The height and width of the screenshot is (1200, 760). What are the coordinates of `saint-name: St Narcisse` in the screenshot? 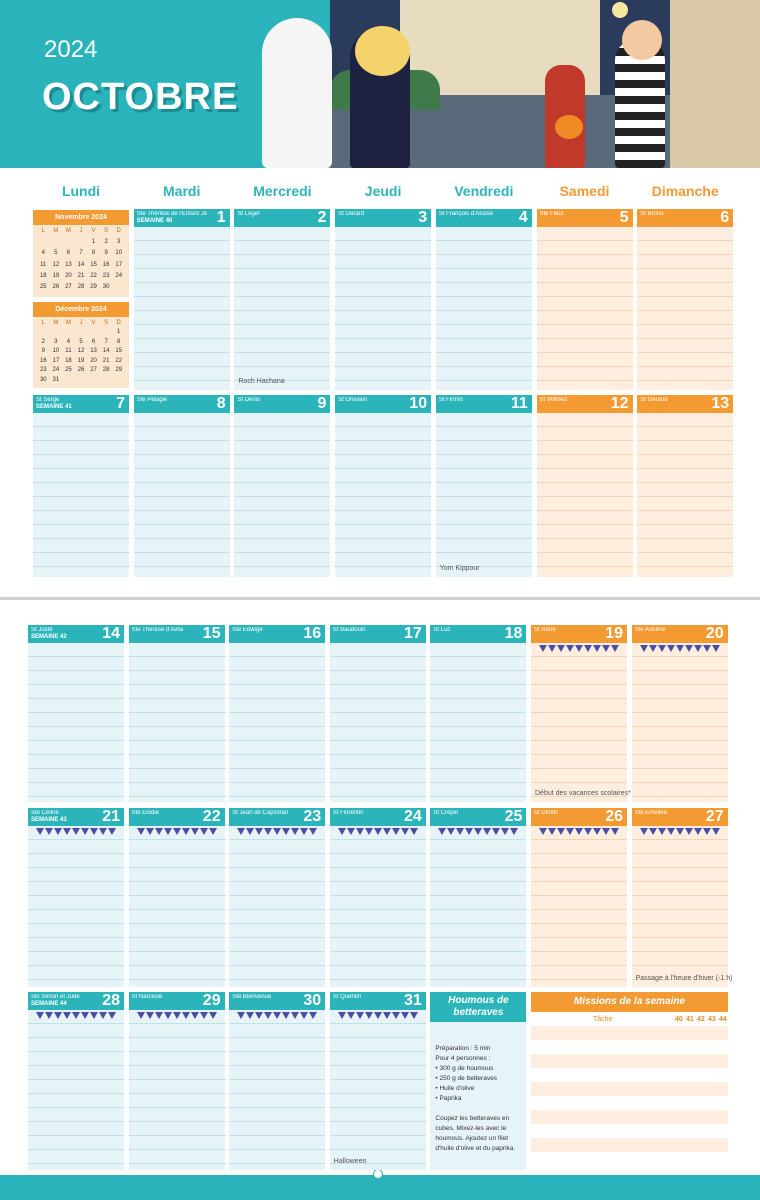 It's located at (147, 997).